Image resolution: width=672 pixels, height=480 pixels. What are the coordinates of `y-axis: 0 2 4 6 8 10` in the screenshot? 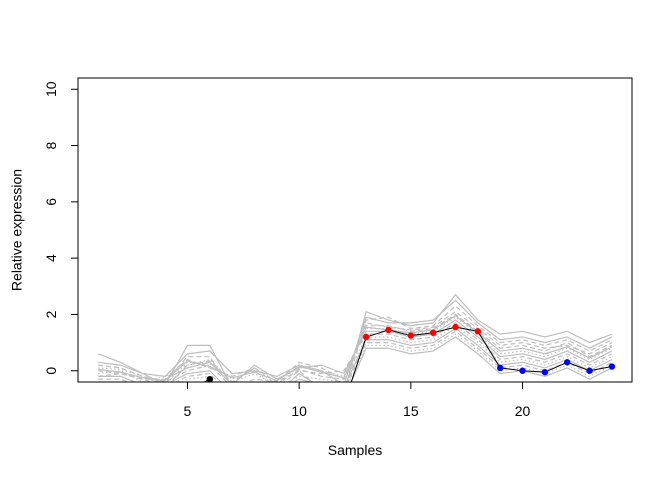 It's located at (60, 228).